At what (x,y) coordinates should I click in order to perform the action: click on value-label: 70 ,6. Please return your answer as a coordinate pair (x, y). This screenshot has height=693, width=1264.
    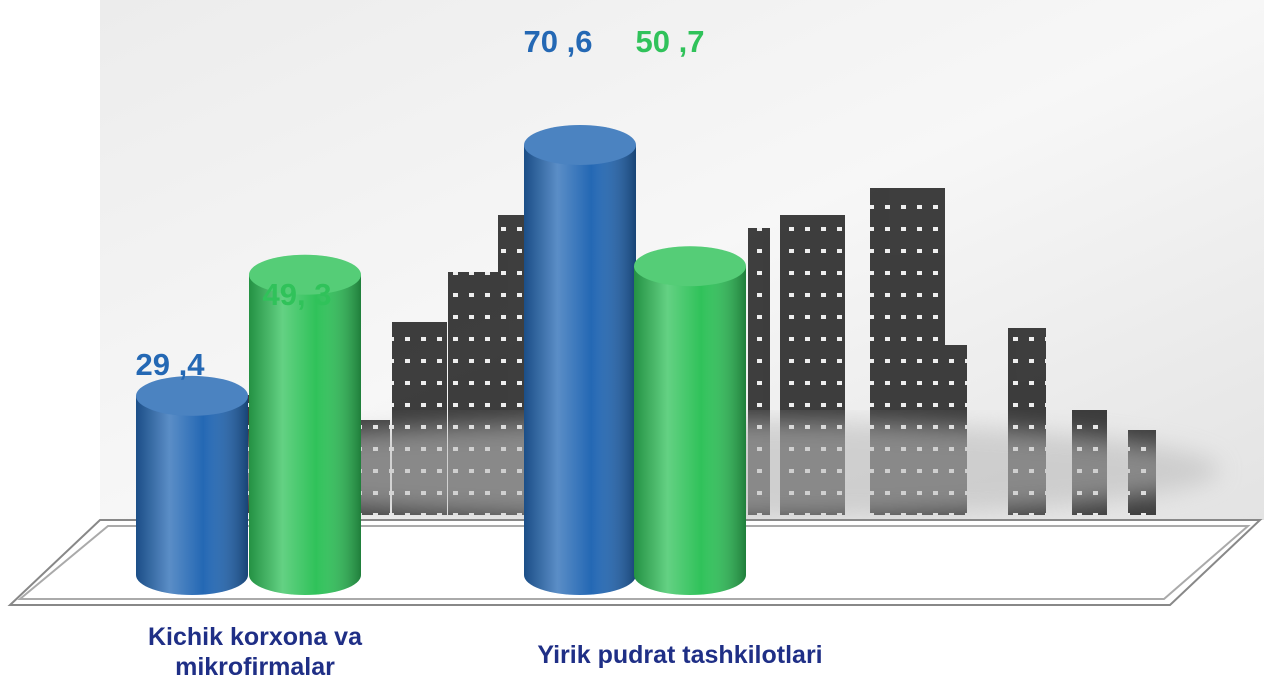
    Looking at the image, I should click on (558, 41).